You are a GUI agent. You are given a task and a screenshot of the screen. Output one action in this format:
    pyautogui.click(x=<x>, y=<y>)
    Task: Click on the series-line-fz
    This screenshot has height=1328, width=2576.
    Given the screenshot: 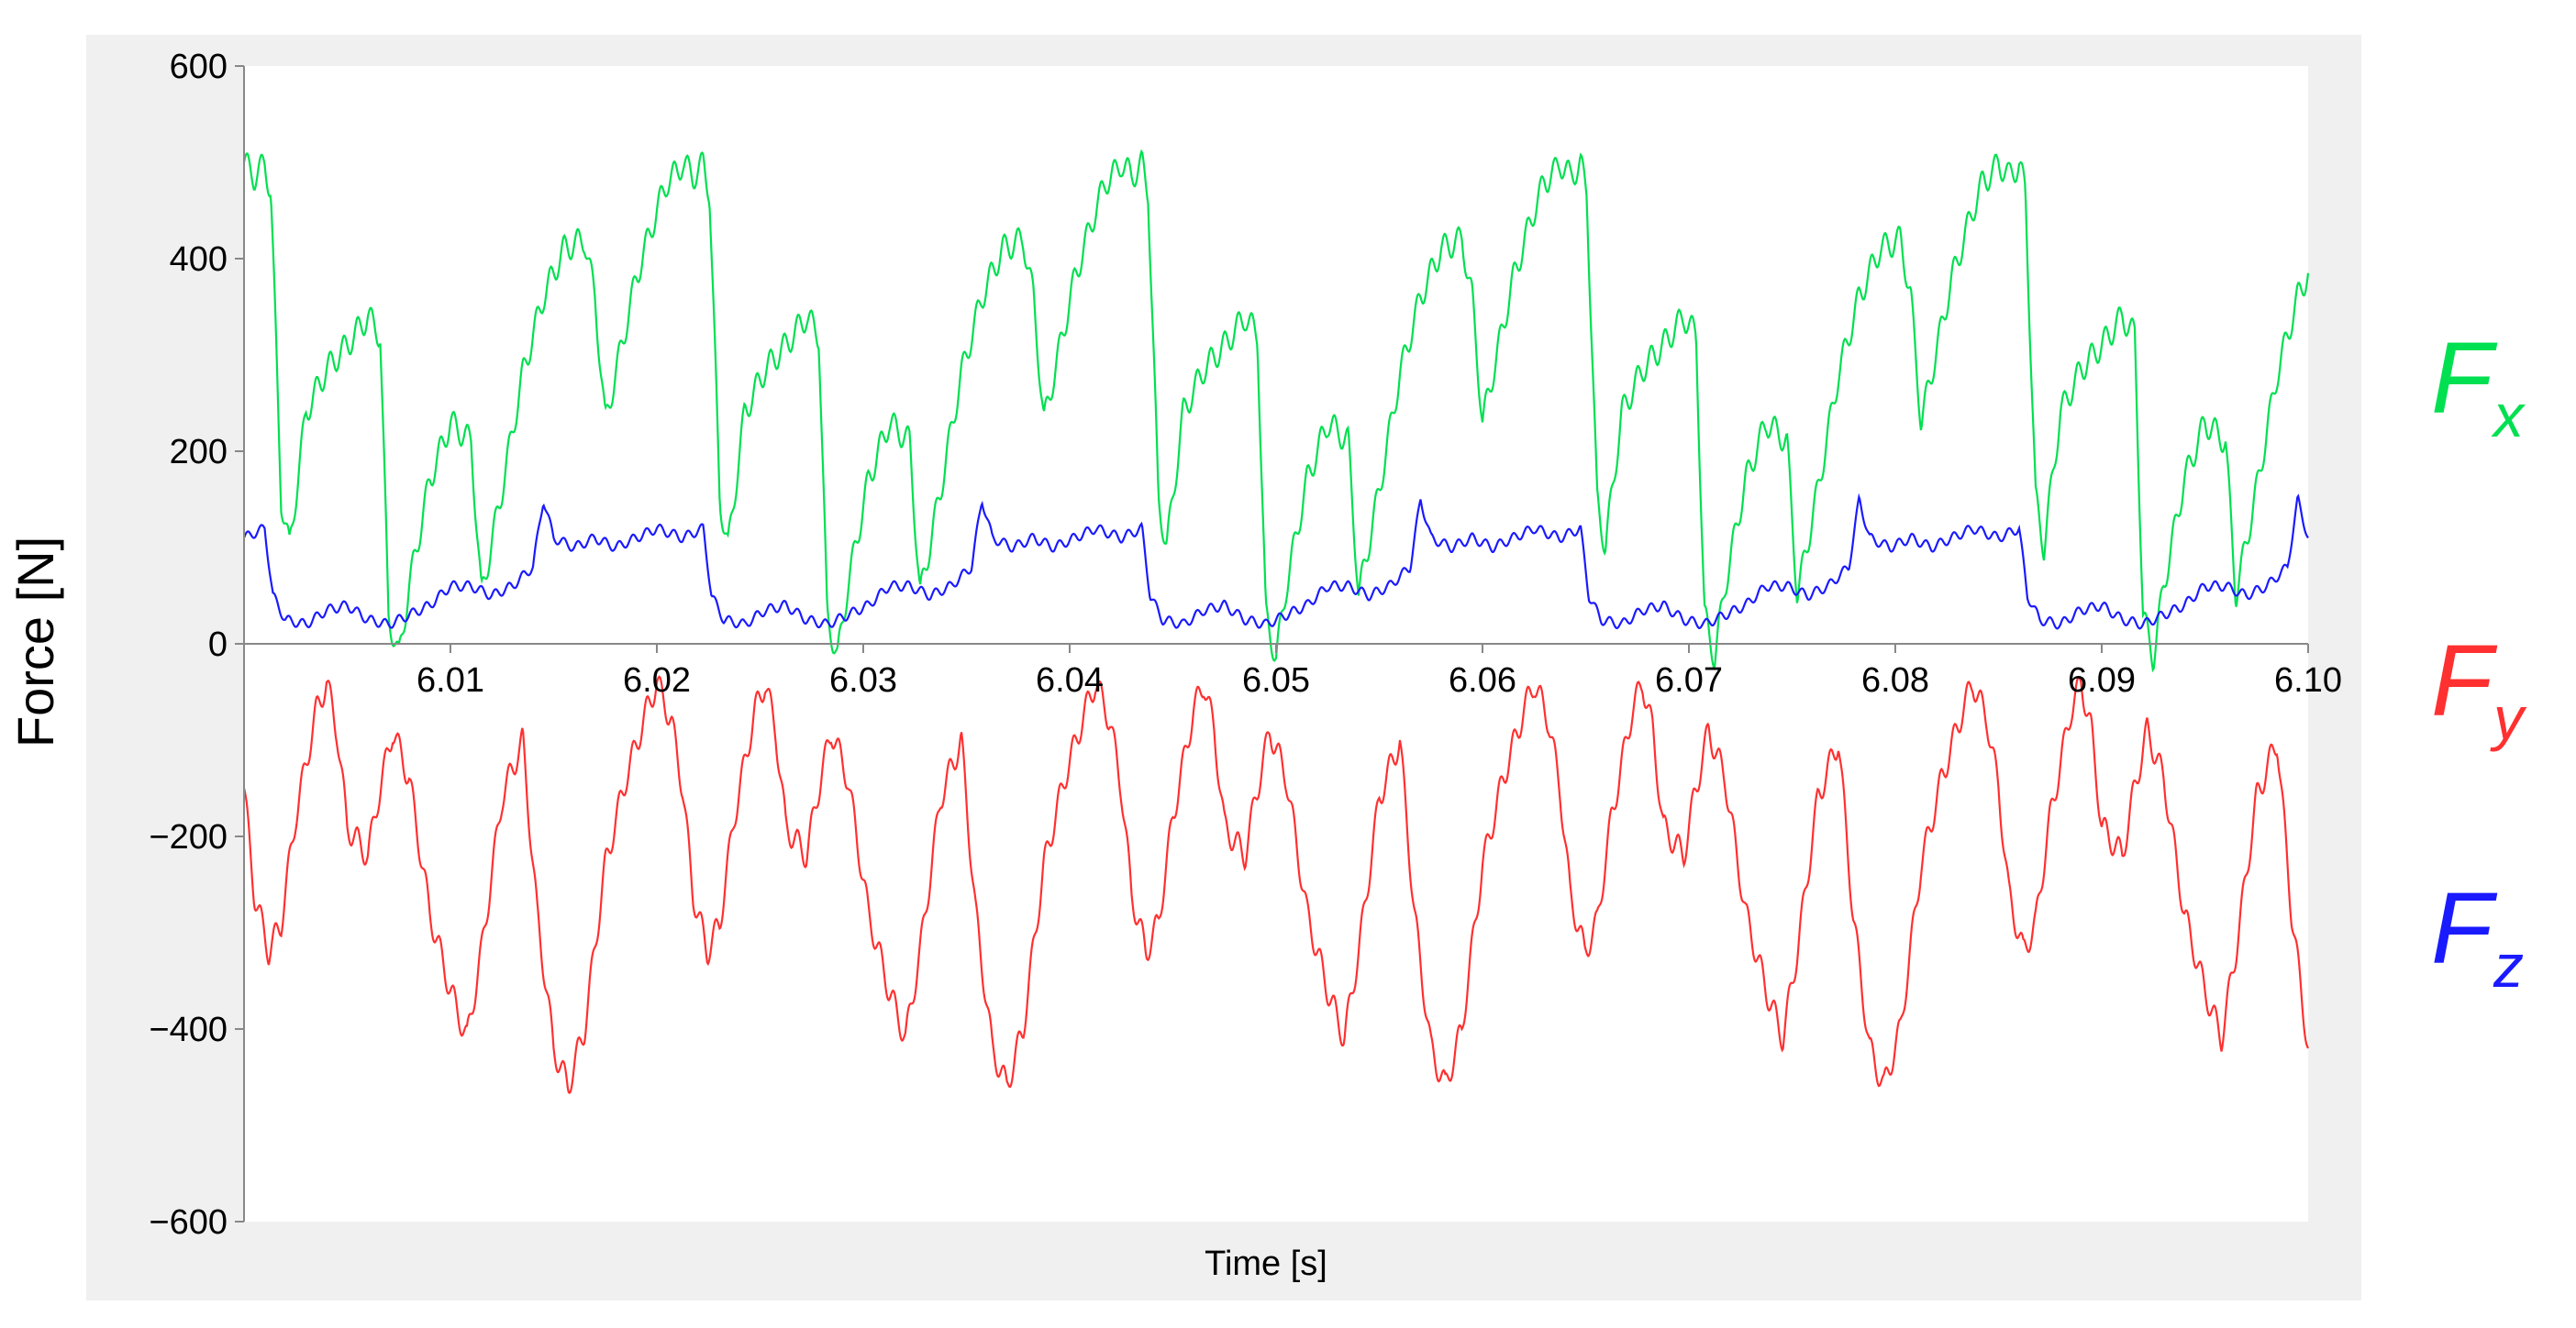 What is the action you would take?
    pyautogui.click(x=1275, y=561)
    